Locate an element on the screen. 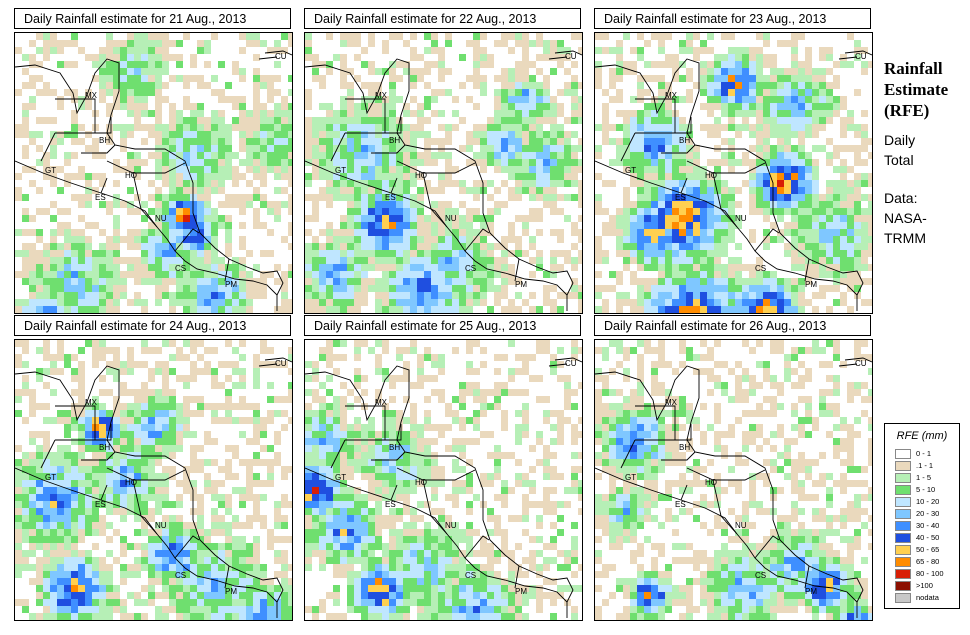  country-label: CU is located at coordinates (571, 56).